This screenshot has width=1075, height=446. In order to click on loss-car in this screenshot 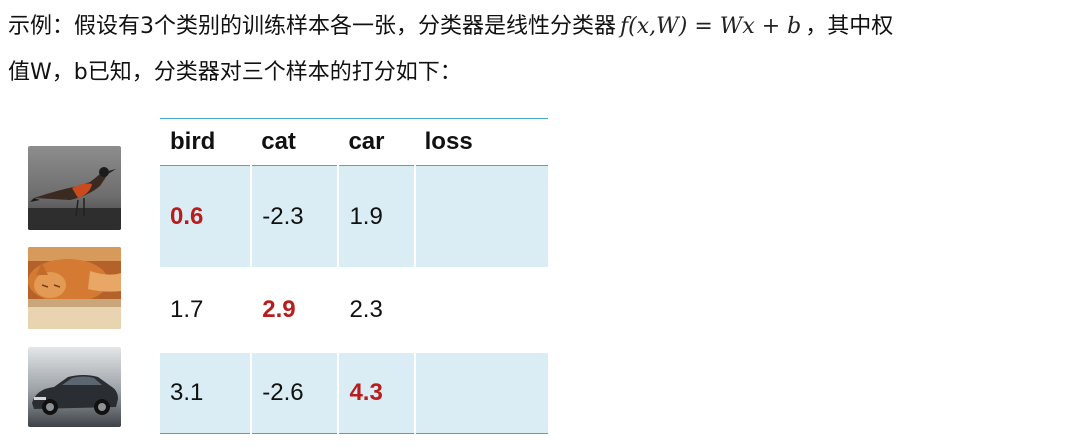, I will do `click(480, 393)`.